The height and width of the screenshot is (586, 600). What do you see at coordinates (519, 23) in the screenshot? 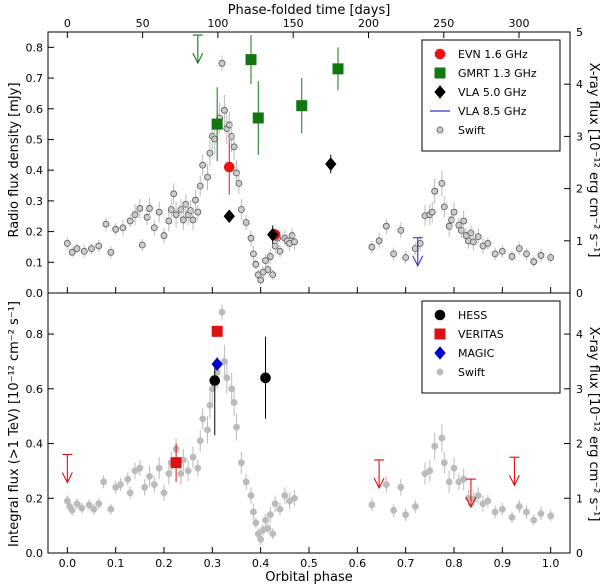
I see `top-axis-tick-label: 300` at bounding box center [519, 23].